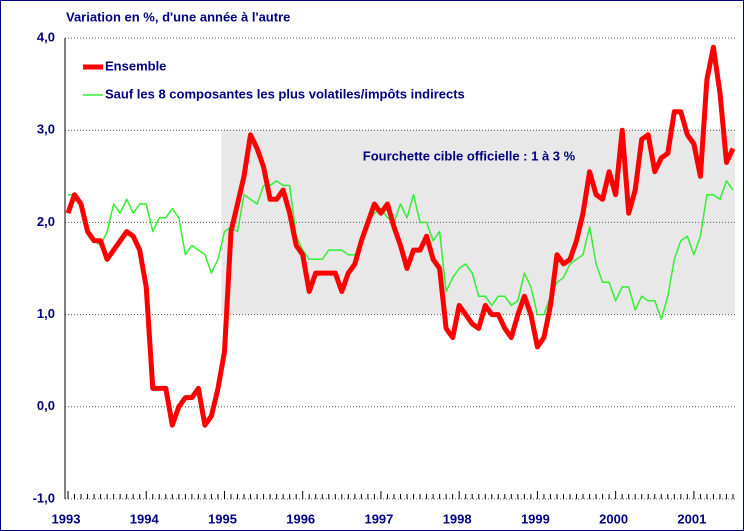 The height and width of the screenshot is (531, 744). I want to click on chart-title: Variation en %, d'une année à l'autre, so click(178, 16).